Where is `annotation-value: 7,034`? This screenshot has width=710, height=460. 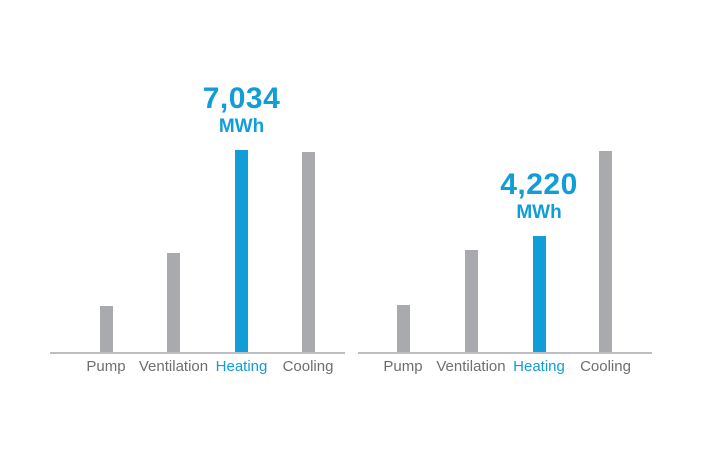
annotation-value: 7,034 is located at coordinates (241, 98).